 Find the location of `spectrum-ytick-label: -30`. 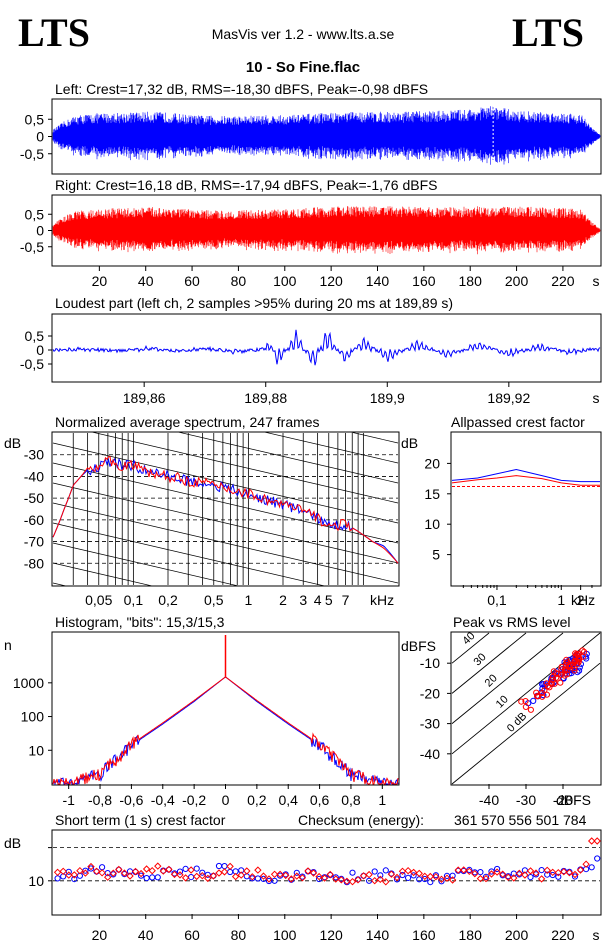

spectrum-ytick-label: -30 is located at coordinates (34, 455).